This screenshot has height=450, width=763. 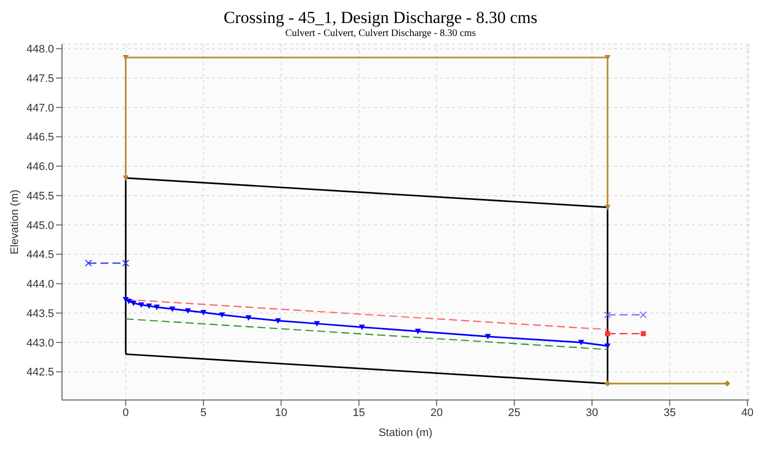 What do you see at coordinates (40, 284) in the screenshot?
I see `y-tick-label: 444.0` at bounding box center [40, 284].